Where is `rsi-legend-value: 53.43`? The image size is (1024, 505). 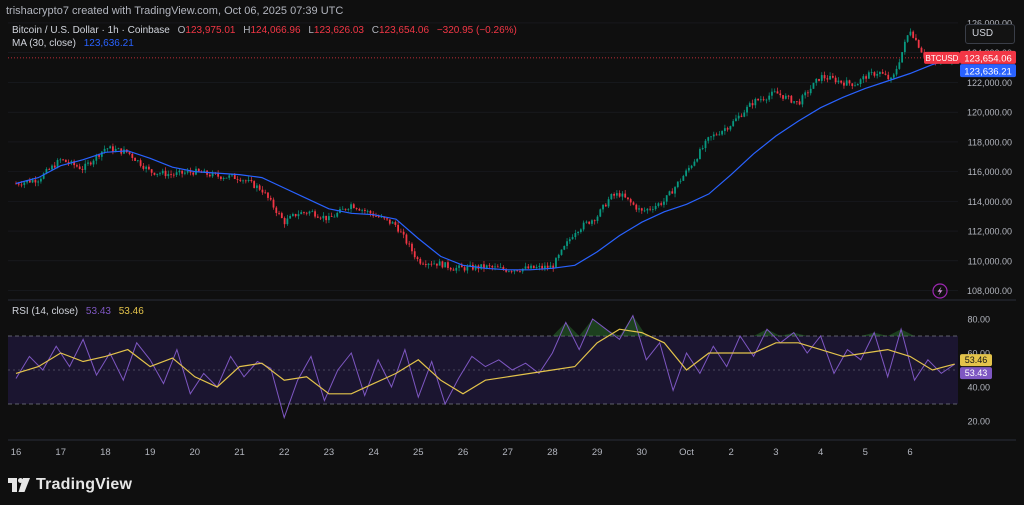 rsi-legend-value: 53.43 is located at coordinates (98, 311).